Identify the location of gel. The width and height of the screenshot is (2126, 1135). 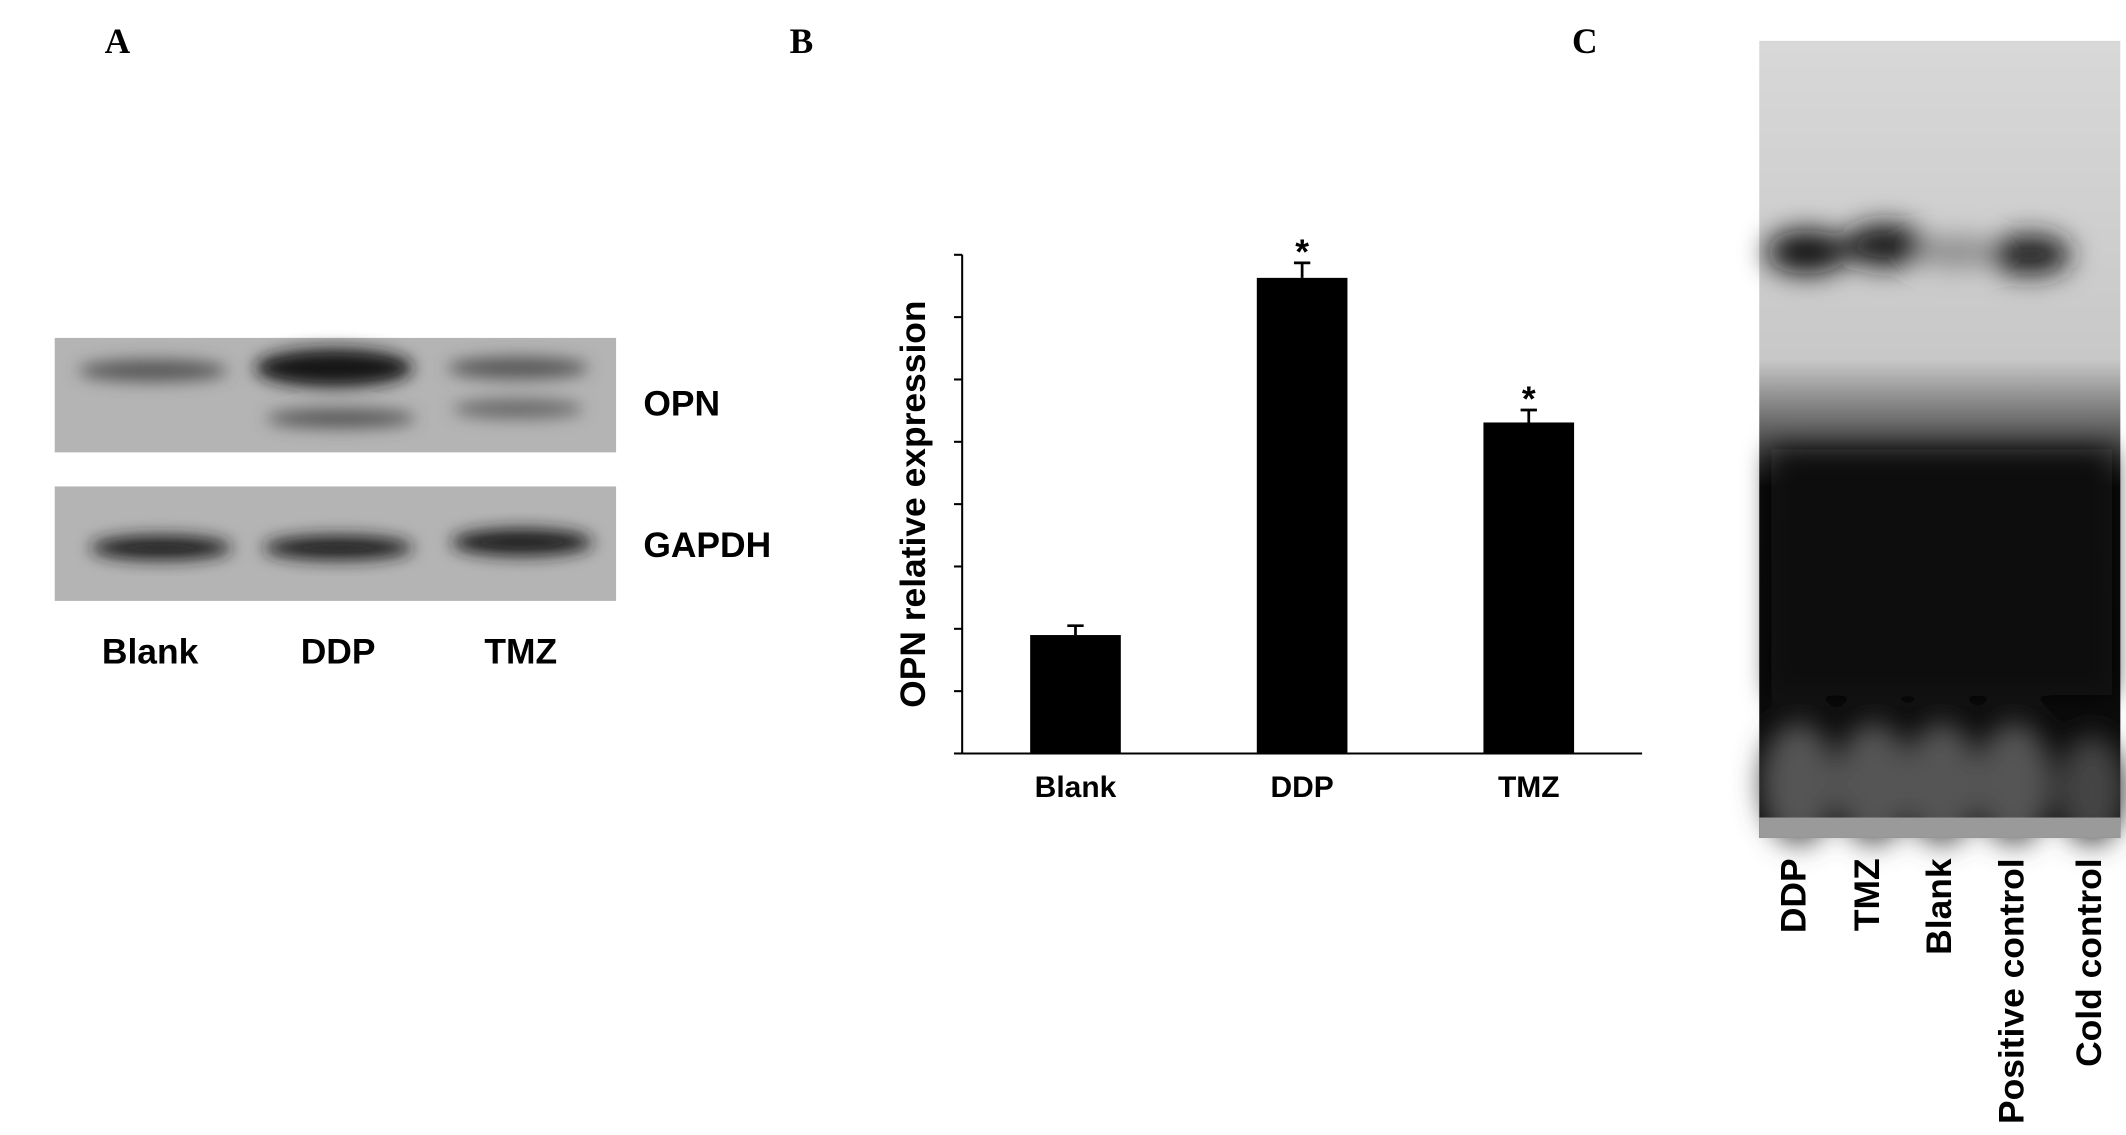
(1942, 442).